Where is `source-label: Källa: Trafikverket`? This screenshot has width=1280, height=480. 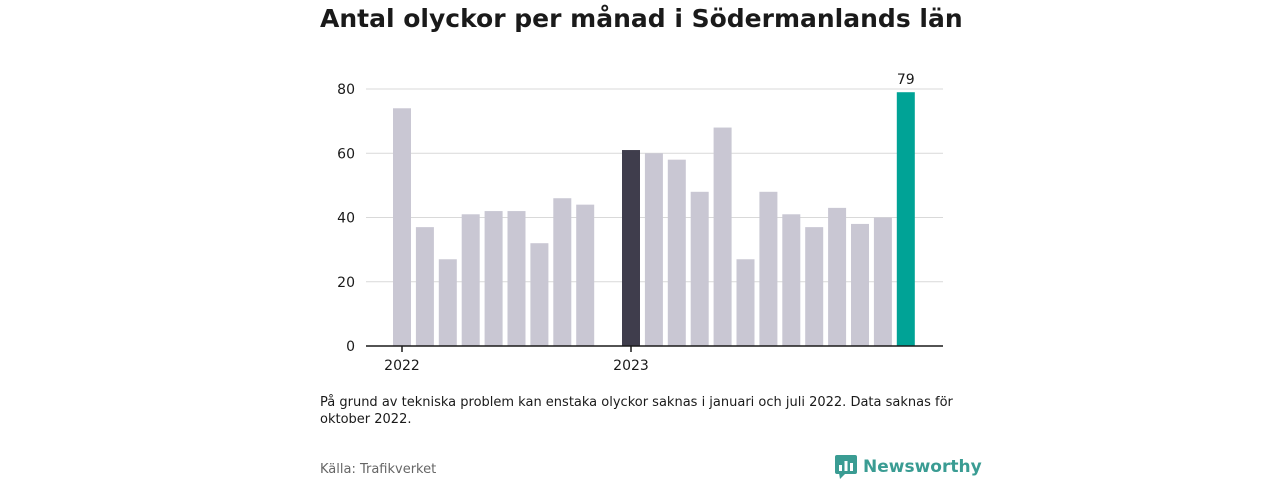 source-label: Källa: Trafikverket is located at coordinates (378, 469).